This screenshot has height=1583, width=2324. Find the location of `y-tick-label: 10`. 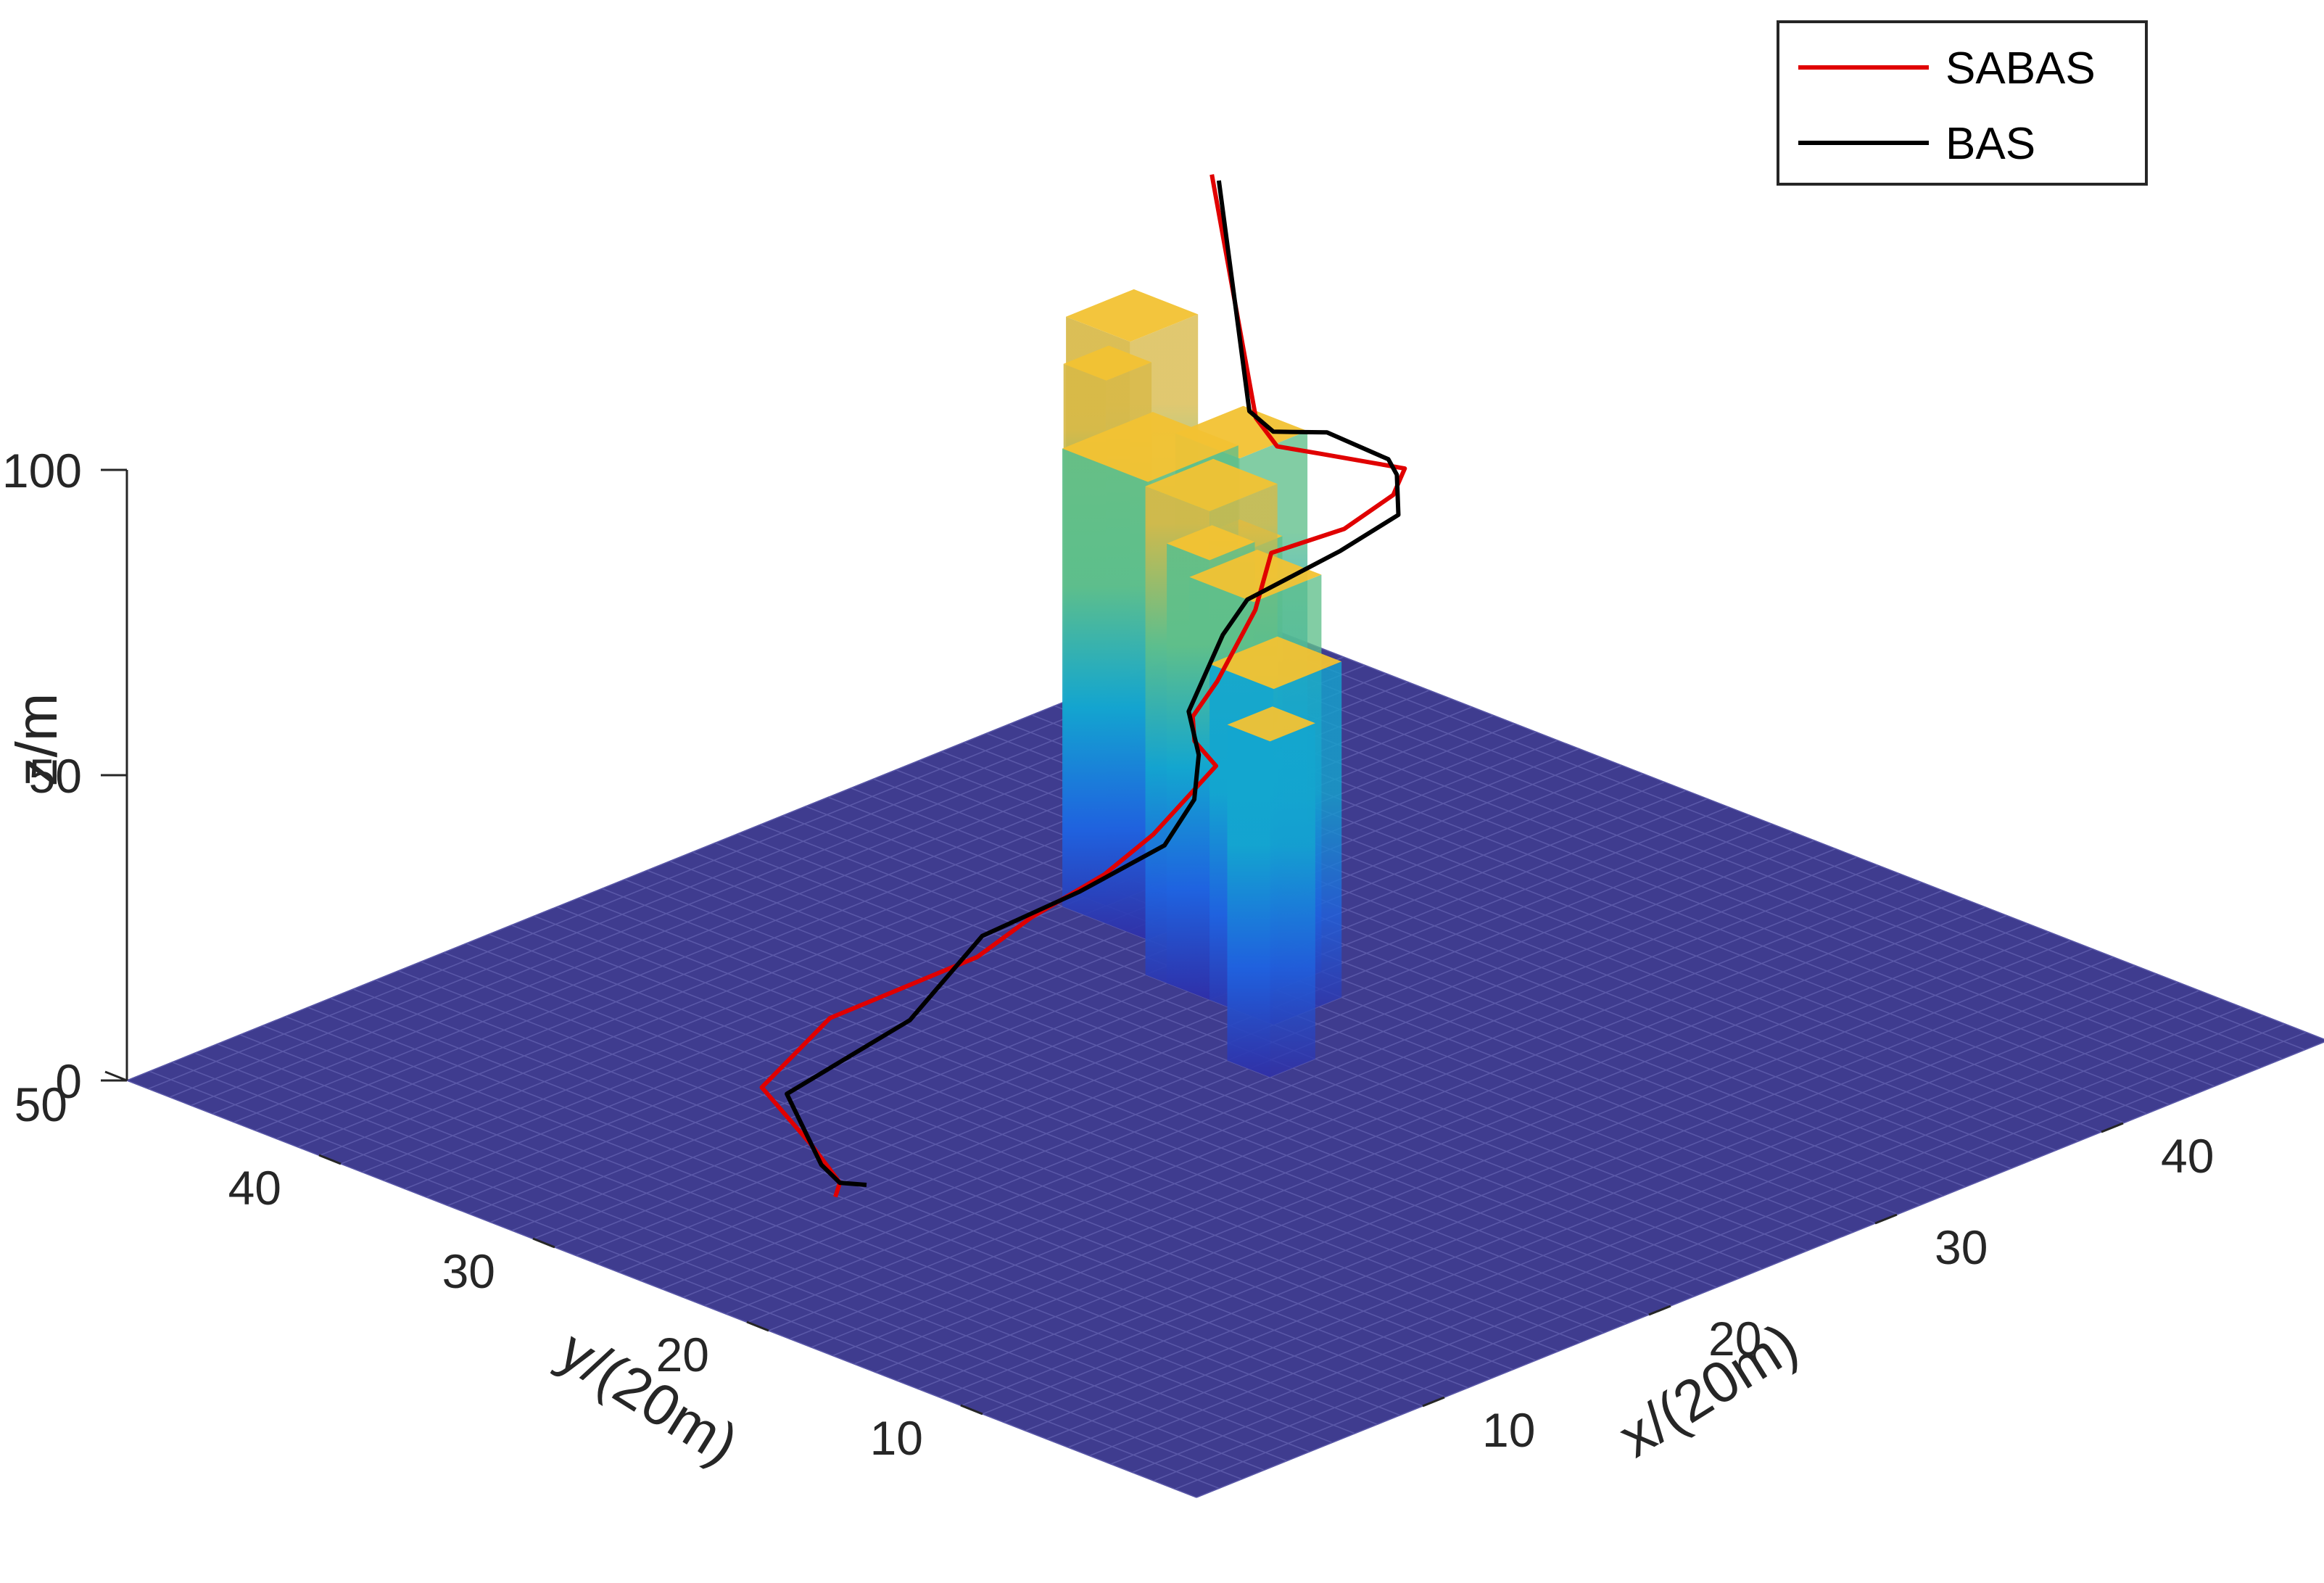

y-tick-label: 10 is located at coordinates (896, 1438).